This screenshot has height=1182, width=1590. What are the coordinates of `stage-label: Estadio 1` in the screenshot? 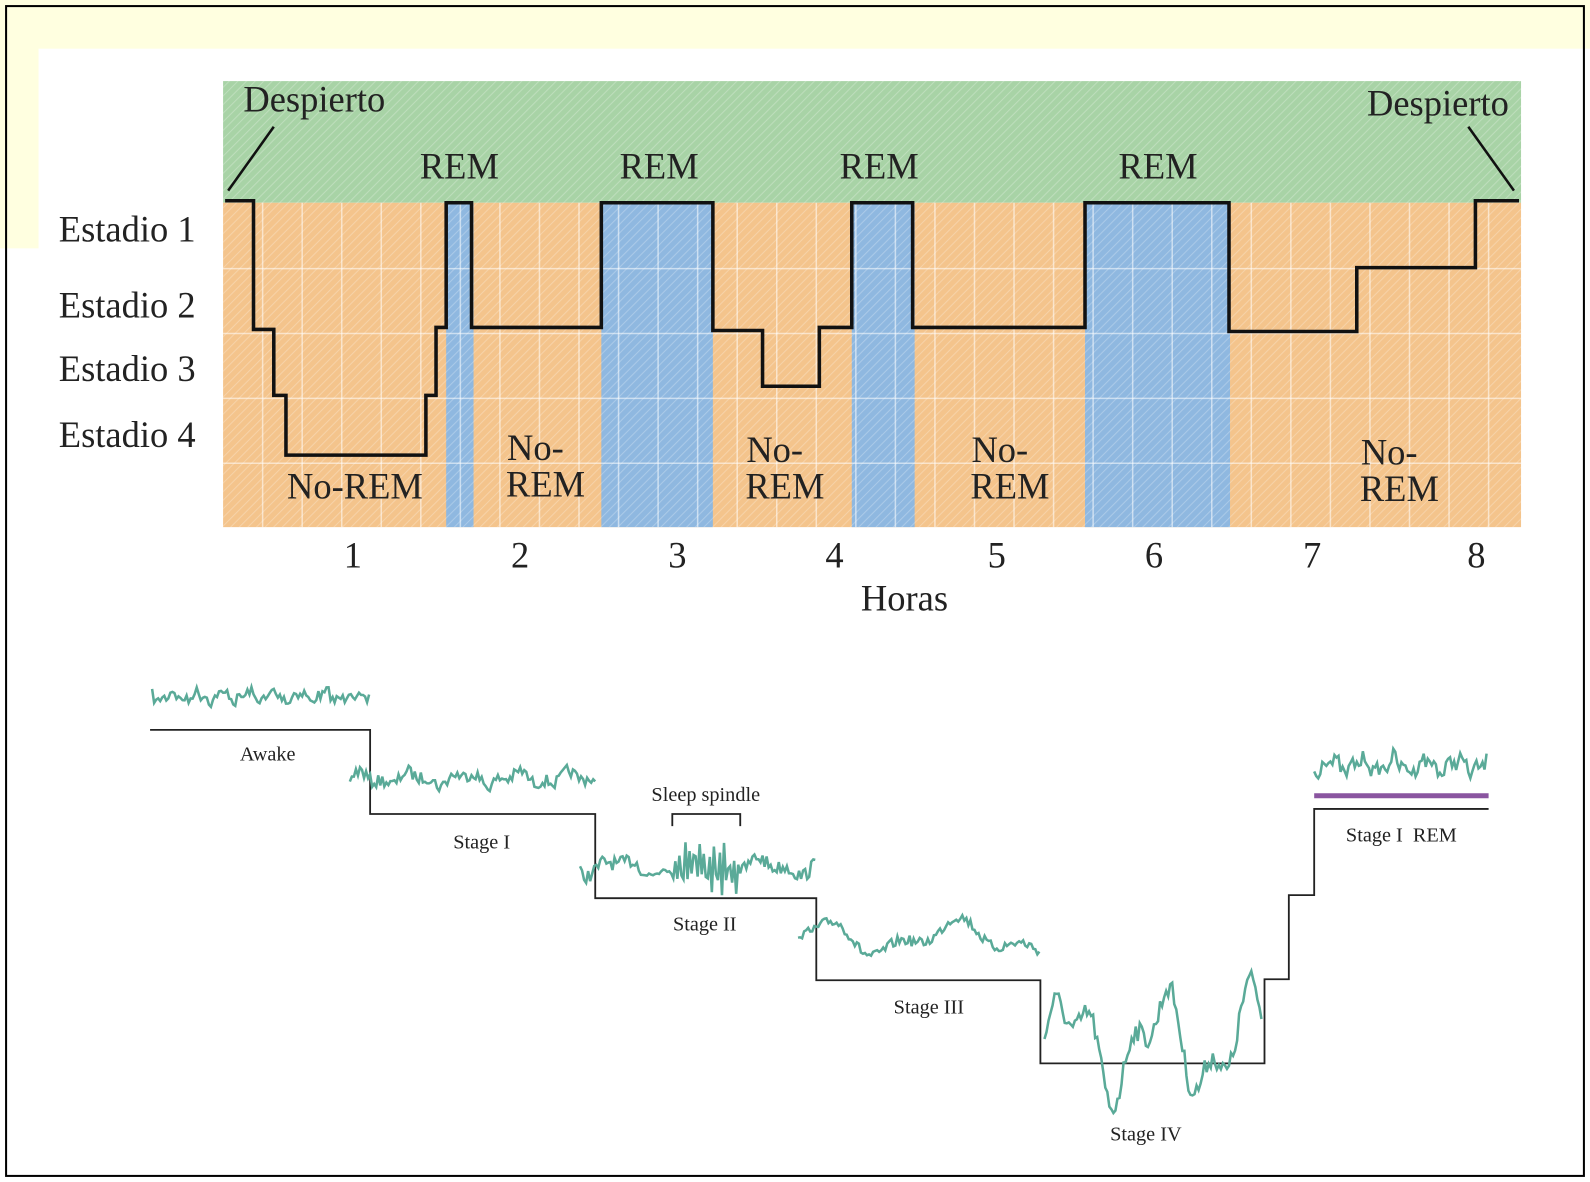 It's located at (127, 228).